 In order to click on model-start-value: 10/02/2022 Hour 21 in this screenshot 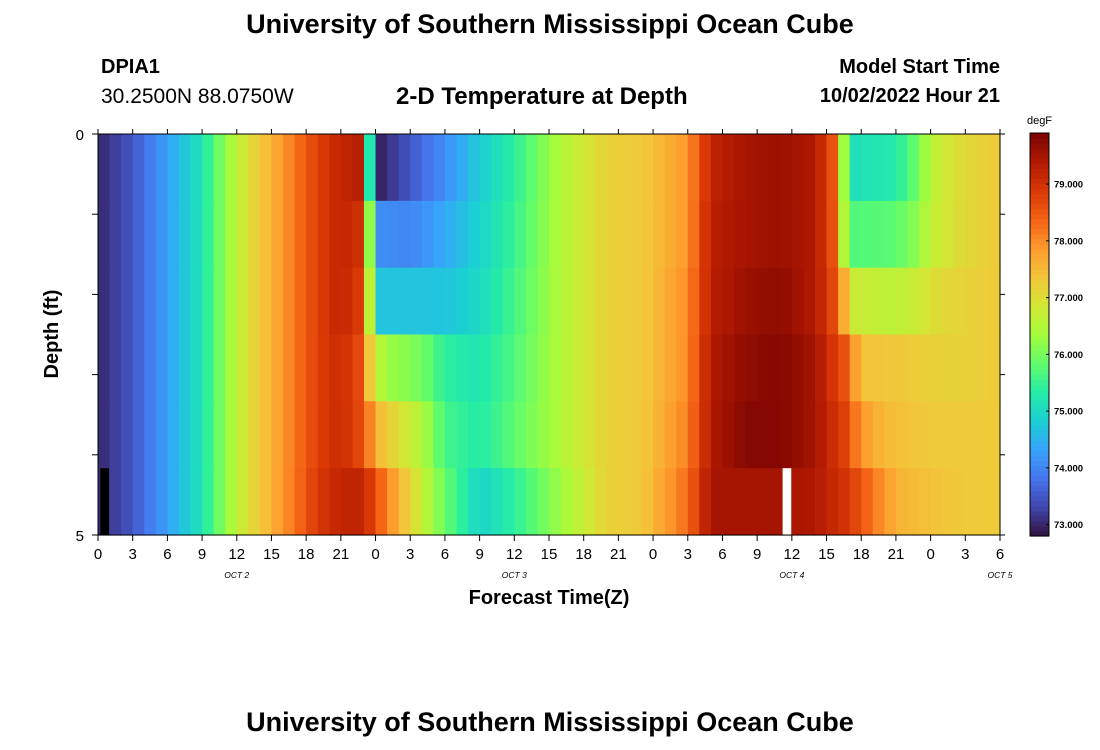, I will do `click(909, 96)`.